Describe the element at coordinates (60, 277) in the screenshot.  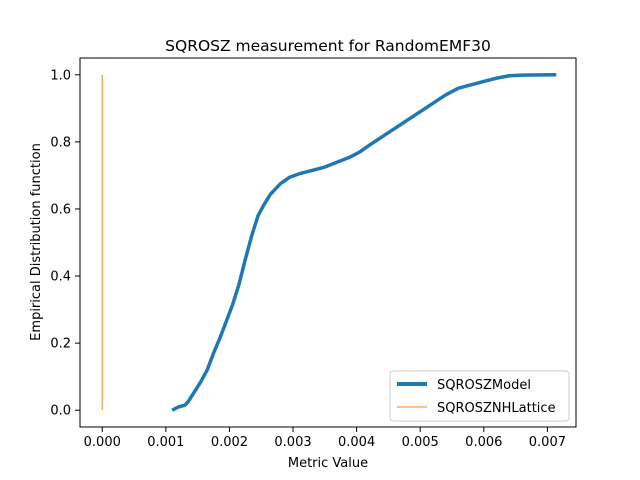
I see `y-tick-label: 0.4` at that location.